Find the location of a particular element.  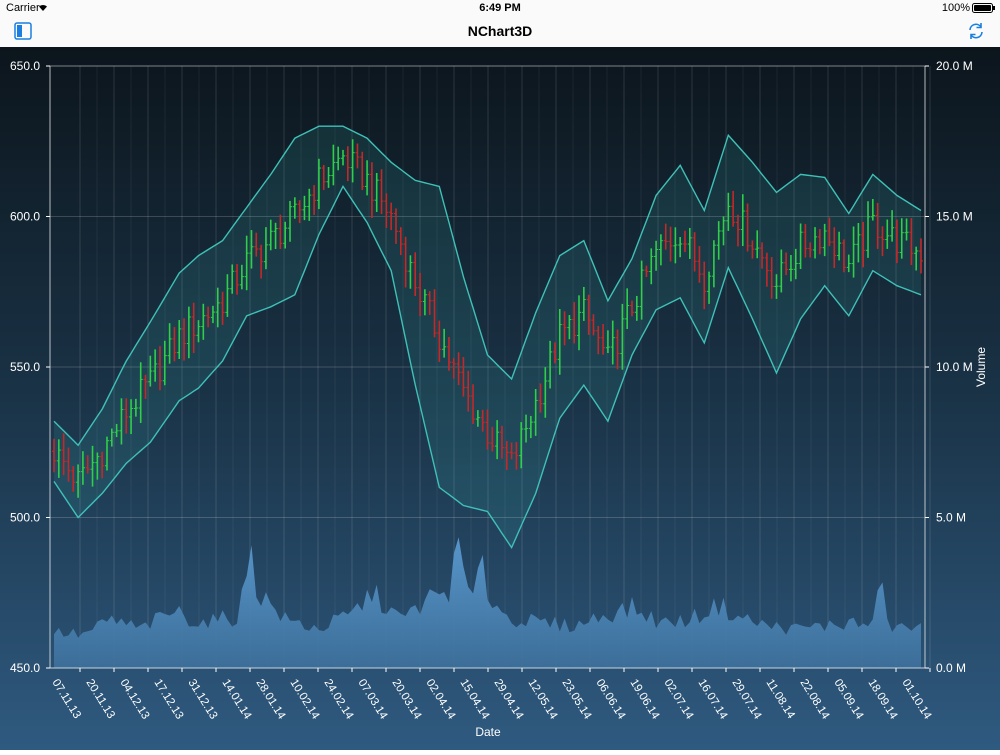

page-title: NChart3D is located at coordinates (500, 31).